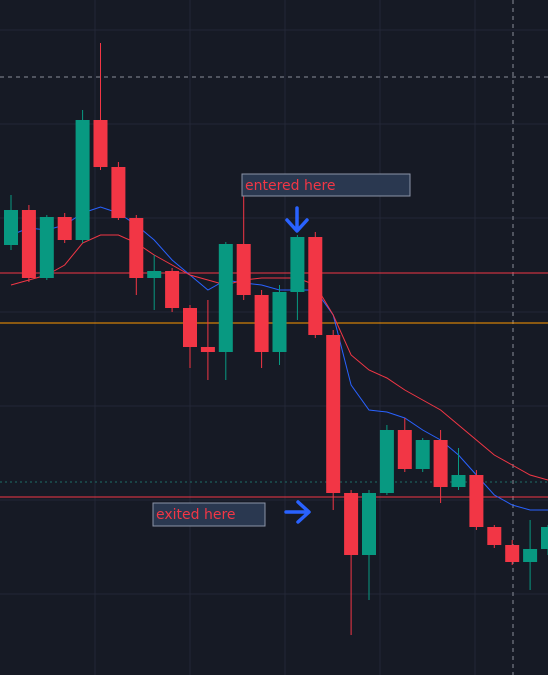 The height and width of the screenshot is (675, 548). I want to click on entry-annotation: entered here, so click(326, 203).